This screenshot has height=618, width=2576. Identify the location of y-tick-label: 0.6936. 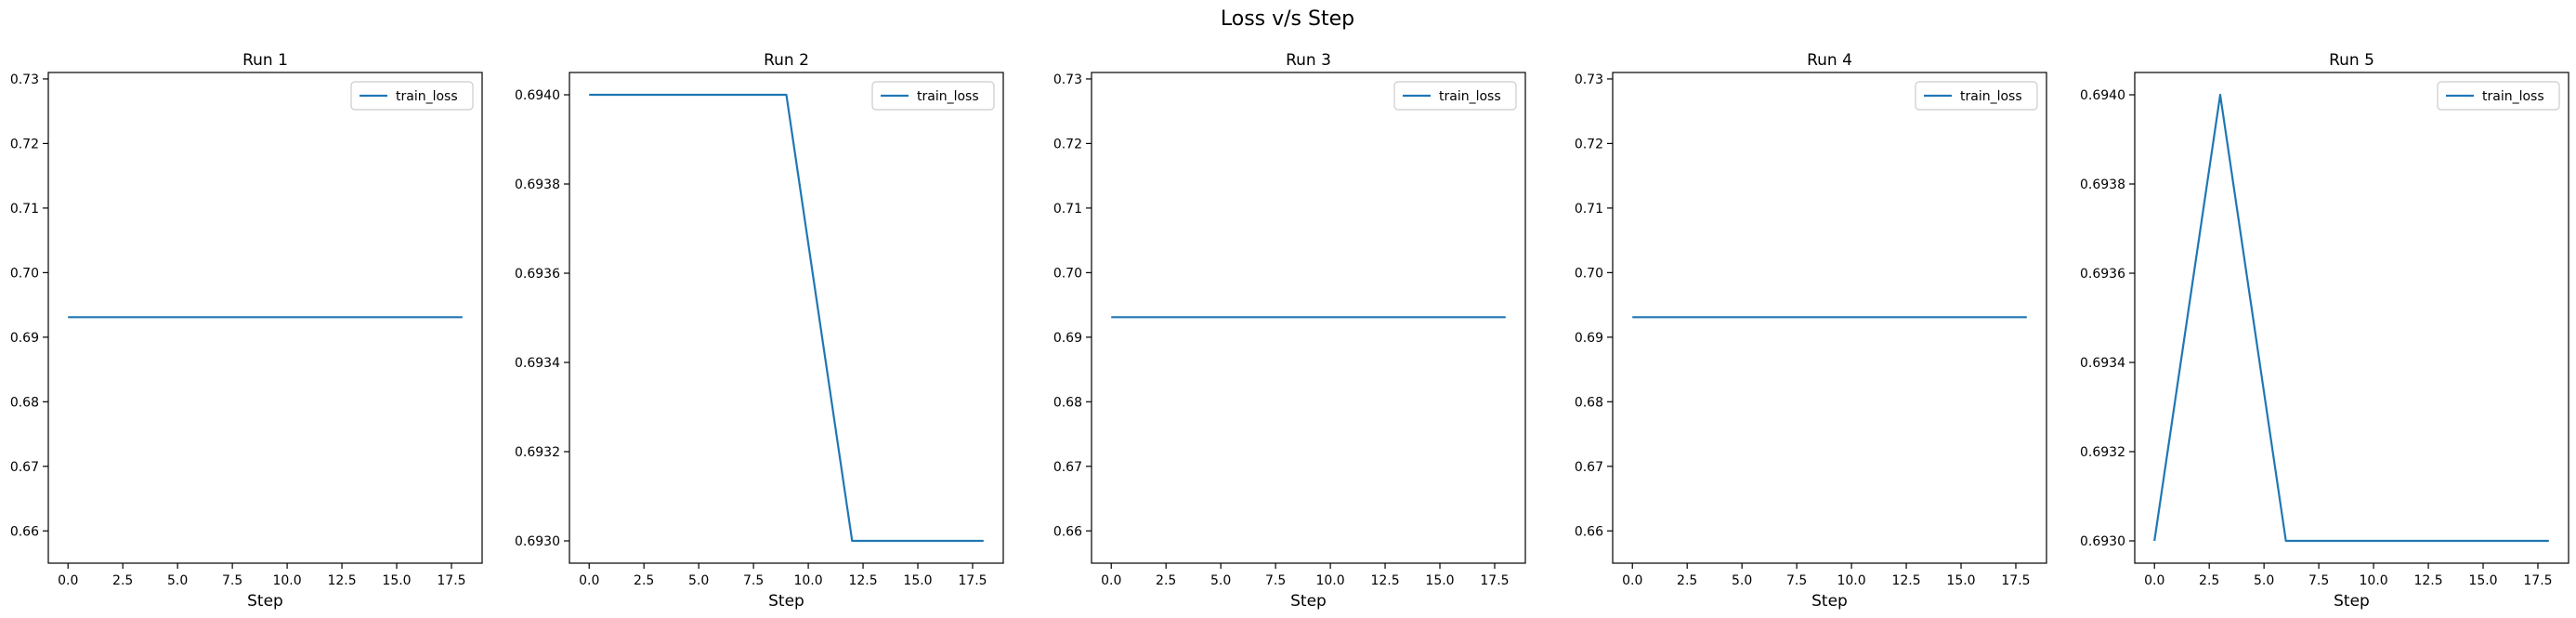
(2102, 274).